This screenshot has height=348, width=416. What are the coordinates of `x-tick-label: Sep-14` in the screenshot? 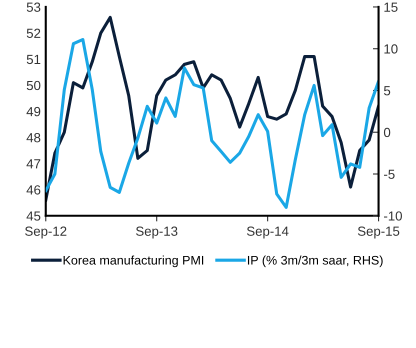 It's located at (267, 232).